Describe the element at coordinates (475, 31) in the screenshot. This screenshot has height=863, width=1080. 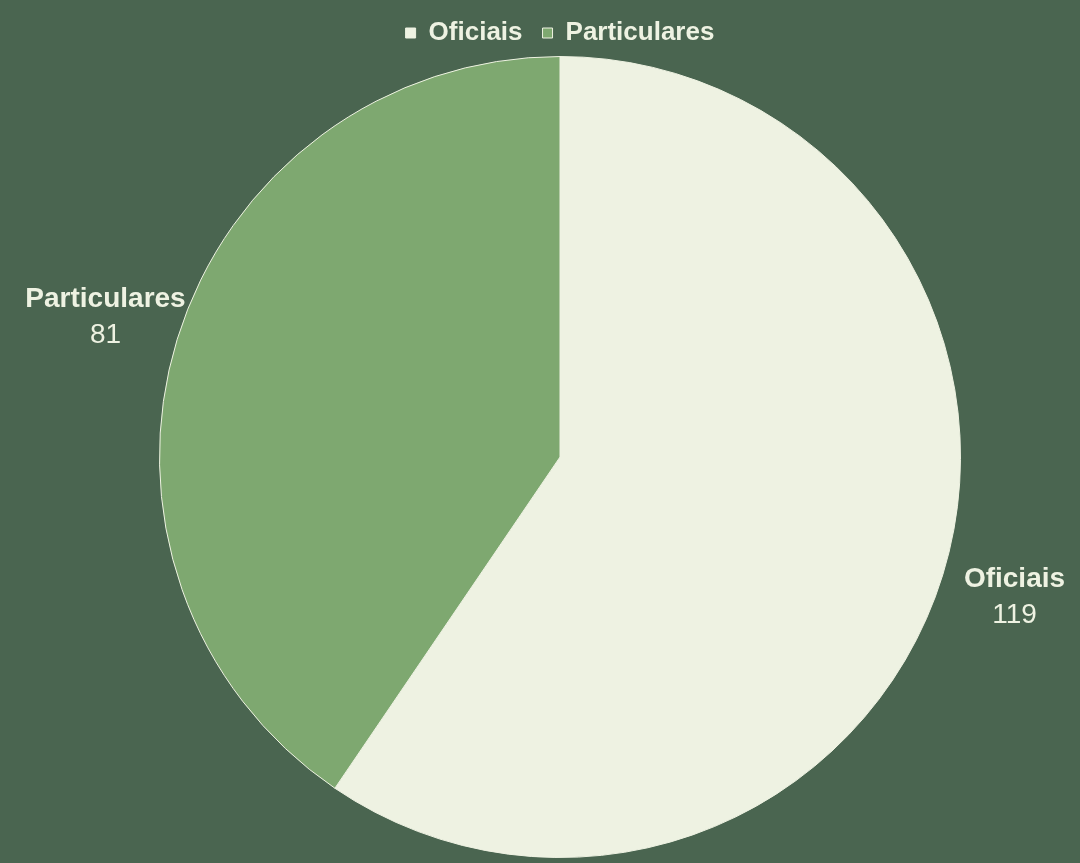
I see `legend-label: Oficiais` at that location.